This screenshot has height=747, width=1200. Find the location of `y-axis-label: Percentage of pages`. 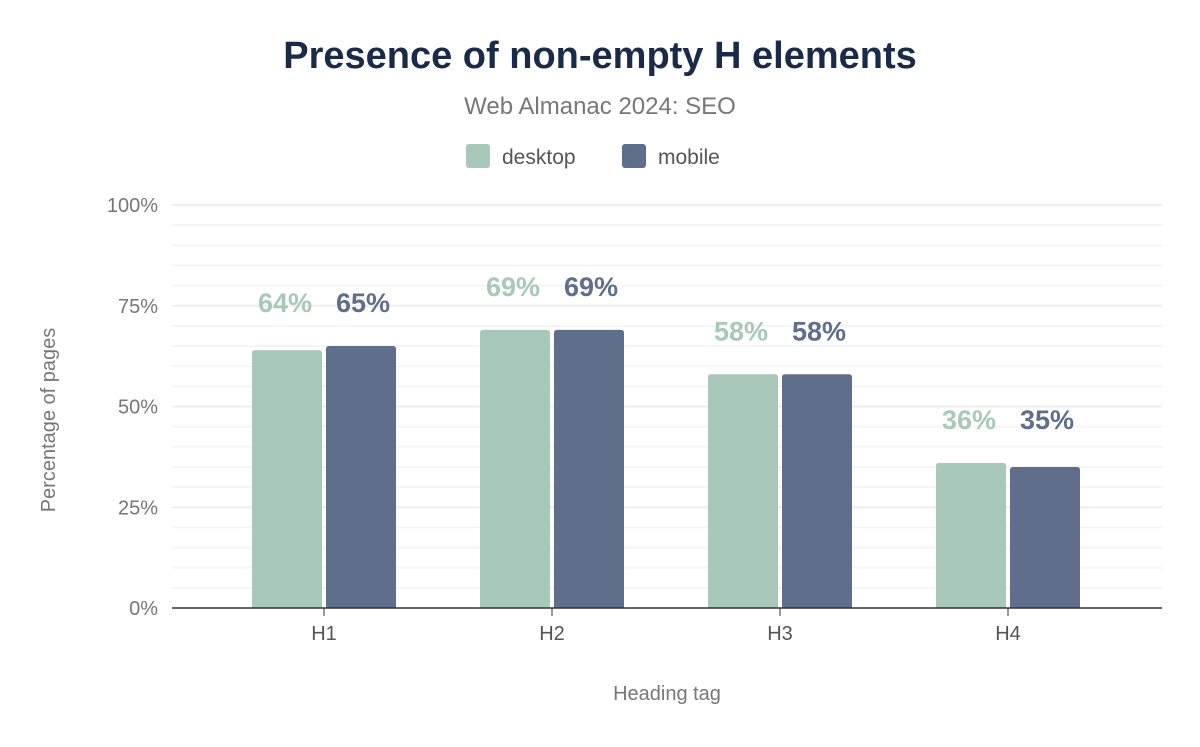

y-axis-label: Percentage of pages is located at coordinates (49, 420).